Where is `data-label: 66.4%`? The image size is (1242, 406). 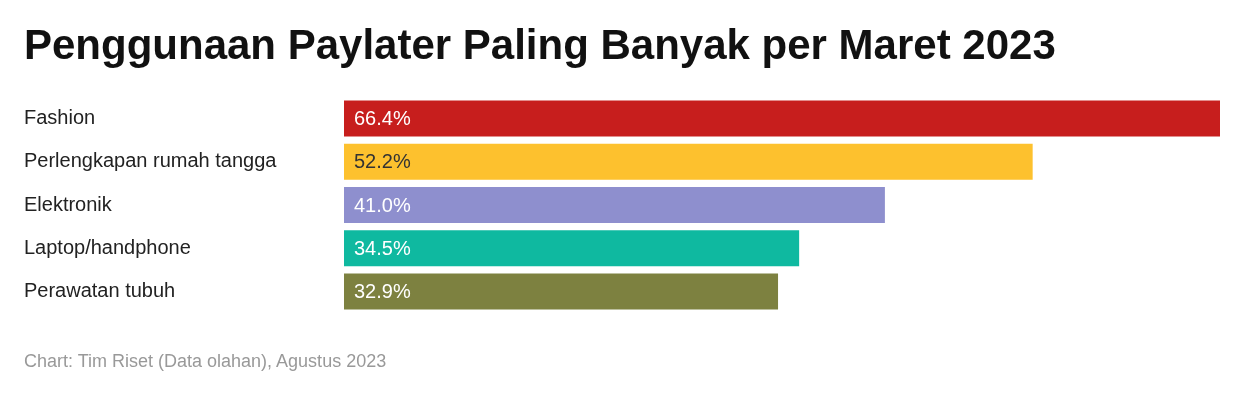
data-label: 66.4% is located at coordinates (382, 118).